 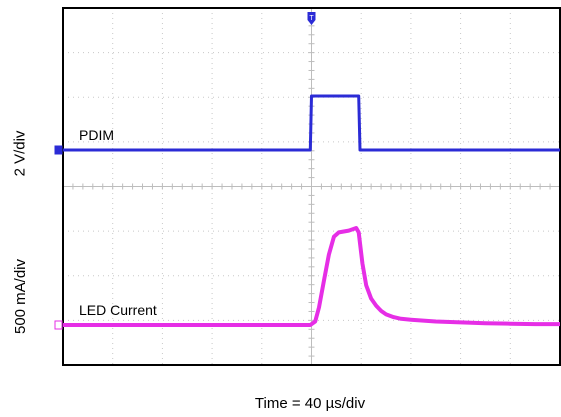 I want to click on trigger-marker: T, so click(x=311, y=18).